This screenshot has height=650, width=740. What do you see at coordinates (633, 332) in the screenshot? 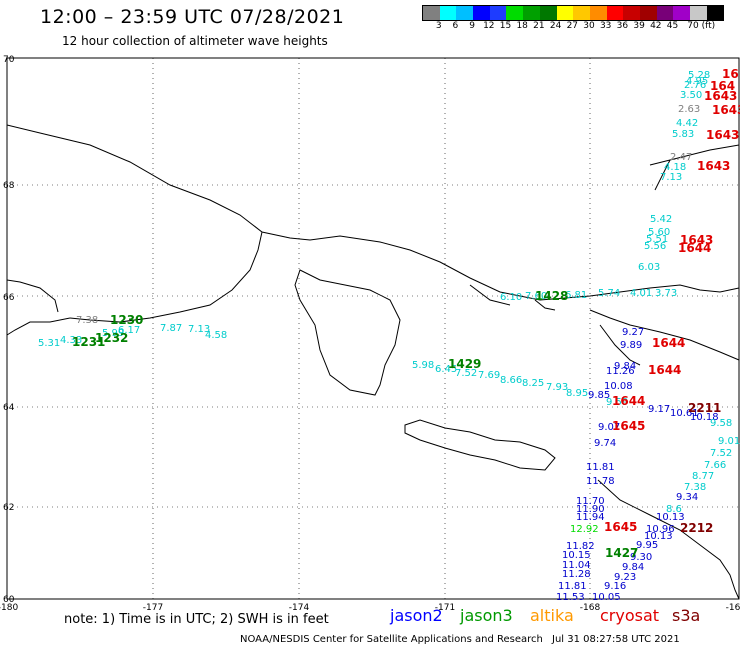
I see `wave-height-value: 9.27` at bounding box center [633, 332].